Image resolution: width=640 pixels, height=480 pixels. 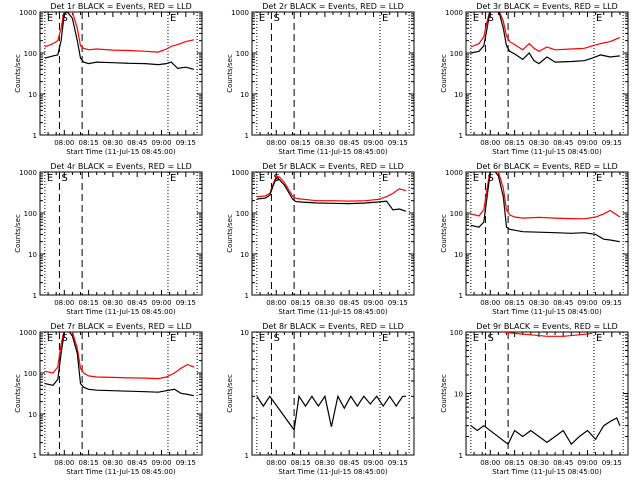 I want to click on panel-title: Det 1r BLACK = Events, RED = LLD, so click(x=121, y=6).